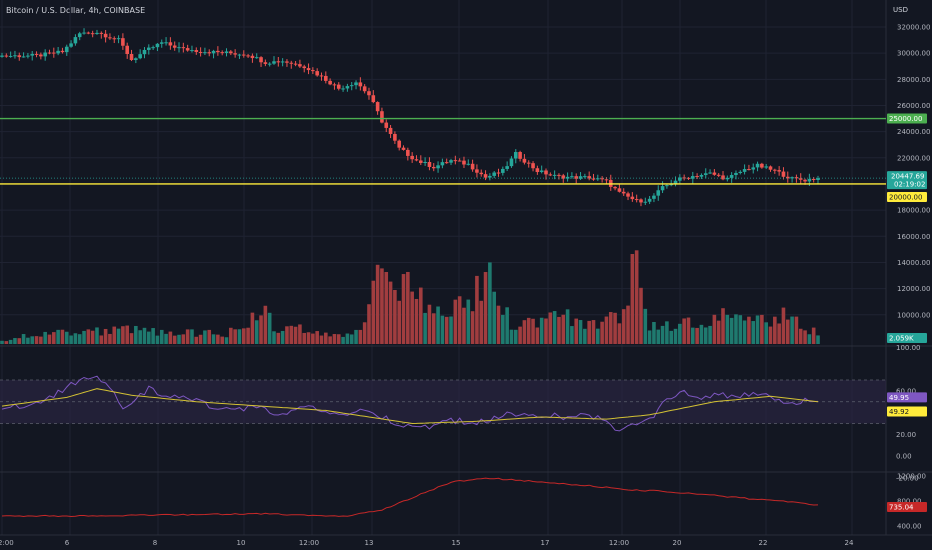  Describe the element at coordinates (456, 543) in the screenshot. I see `time-axis-label: 15` at that location.